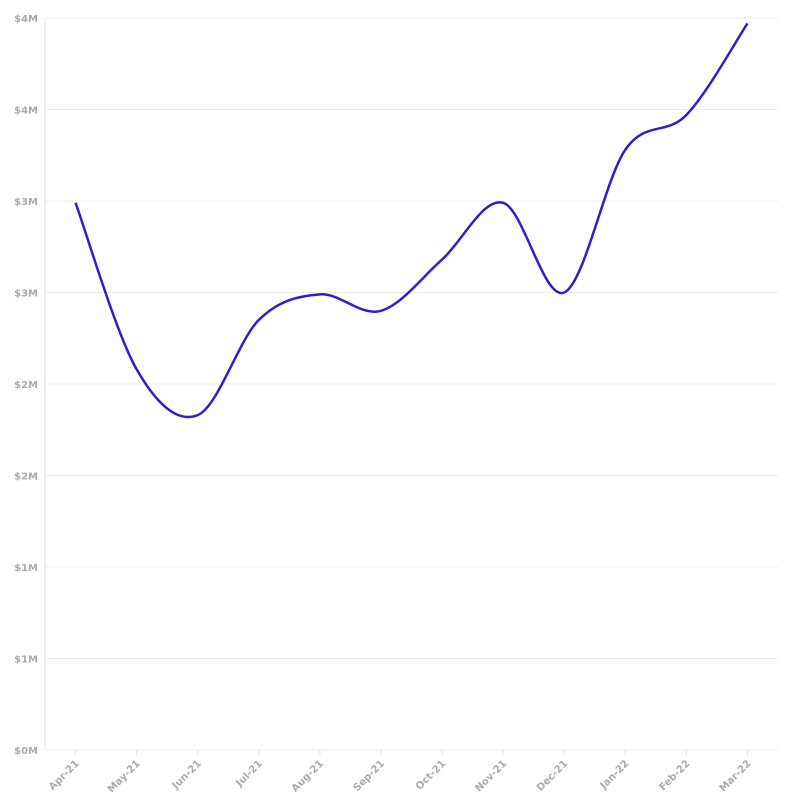 Image resolution: width=796 pixels, height=808 pixels. I want to click on x-tick-label: Jan-22, so click(615, 775).